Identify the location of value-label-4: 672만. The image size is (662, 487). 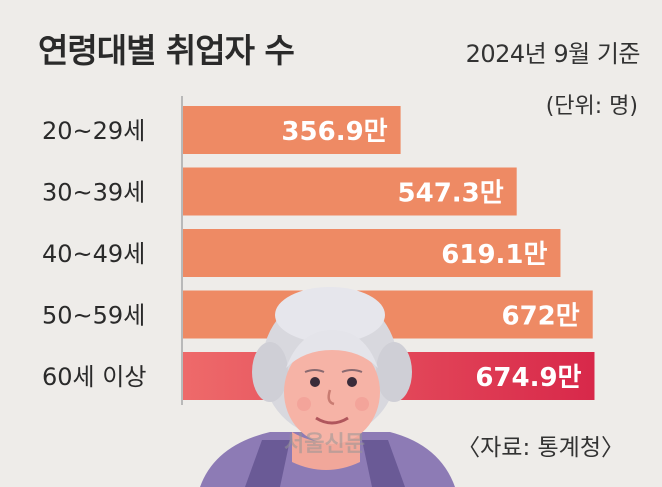
(541, 317).